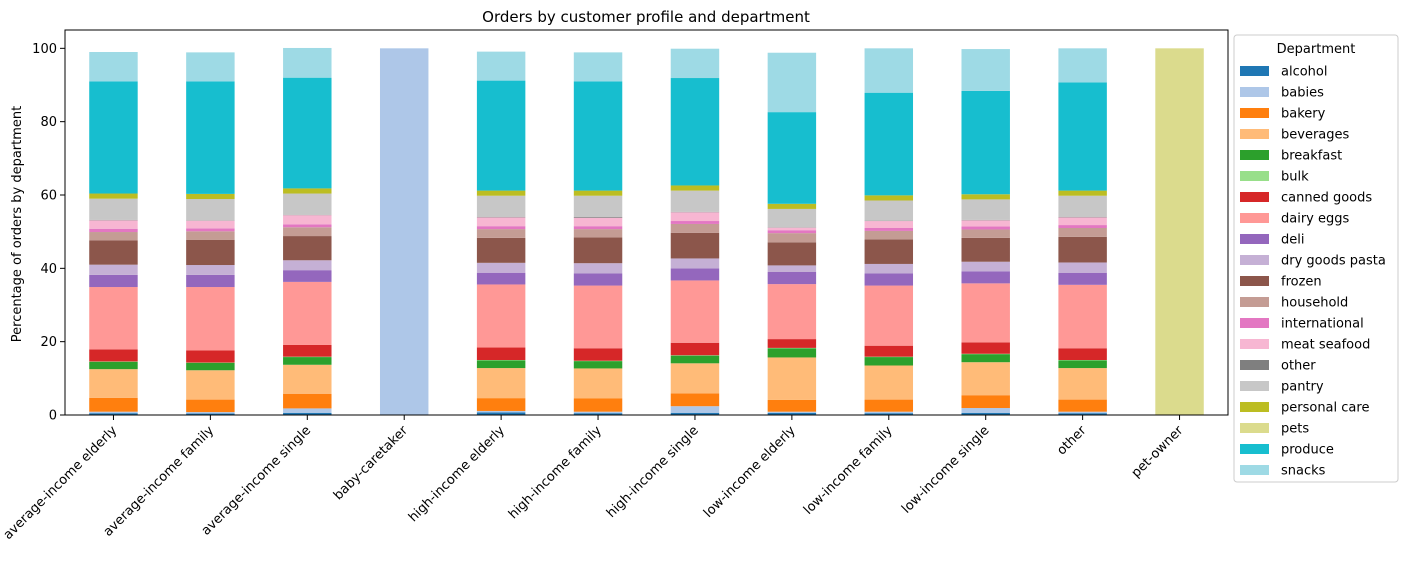 The image size is (1407, 561). I want to click on y-tick-label: 100, so click(44, 49).